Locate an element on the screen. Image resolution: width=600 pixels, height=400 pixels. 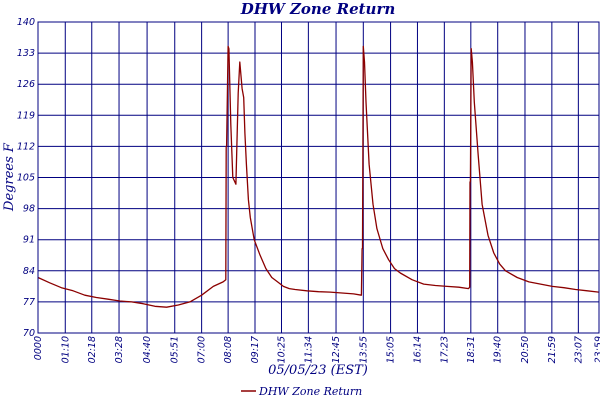
x-tick-label: 23:59 is located at coordinates (597, 349).